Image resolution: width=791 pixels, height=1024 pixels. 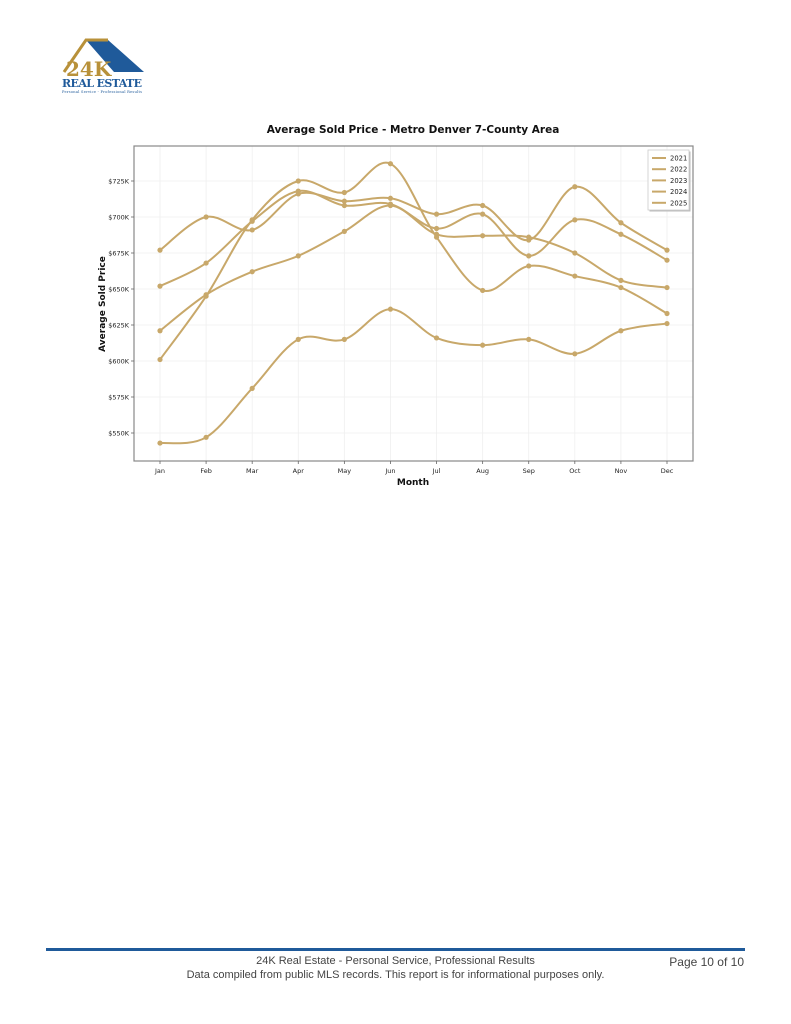 What do you see at coordinates (119, 326) in the screenshot?
I see `y-tick-label: $625K` at bounding box center [119, 326].